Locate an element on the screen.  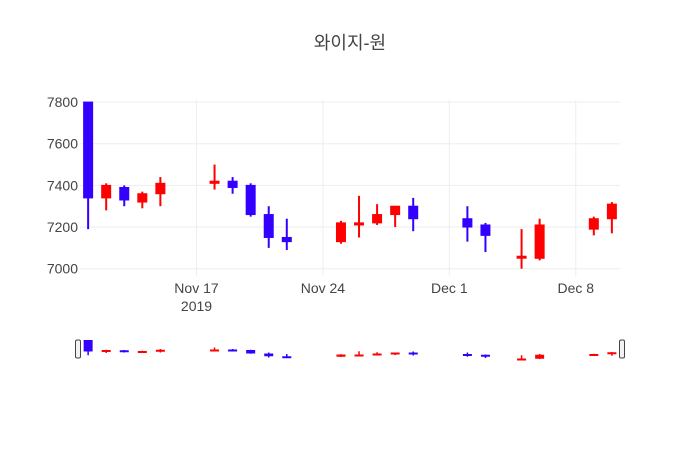
y-tick-label: 7800 is located at coordinates (62, 102).